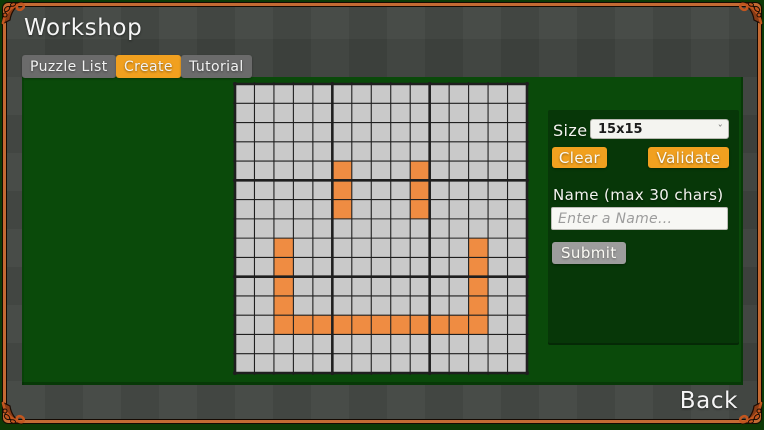 This screenshot has width=764, height=430. I want to click on page-title: Workshop, so click(83, 28).